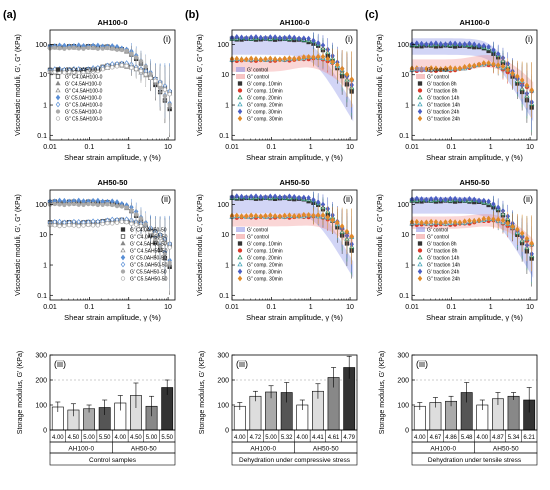  What do you see at coordinates (84, 120) in the screenshot?
I see `legend-label: G″ C5.5AH100-0` at bounding box center [84, 120].